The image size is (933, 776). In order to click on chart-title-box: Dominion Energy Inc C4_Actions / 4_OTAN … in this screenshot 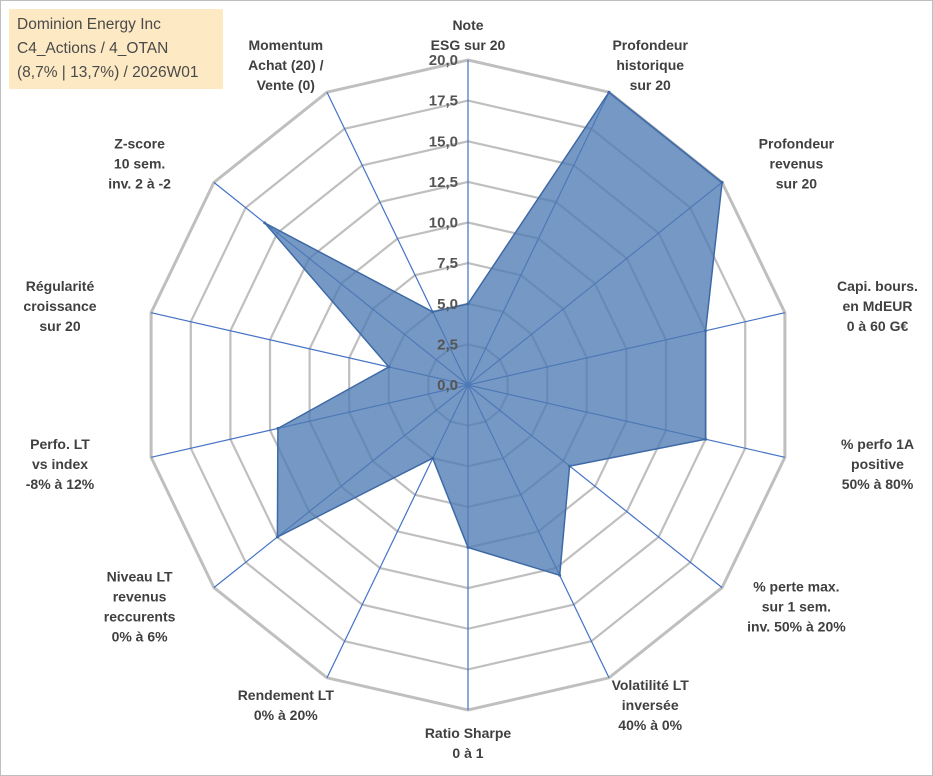, I will do `click(116, 49)`.